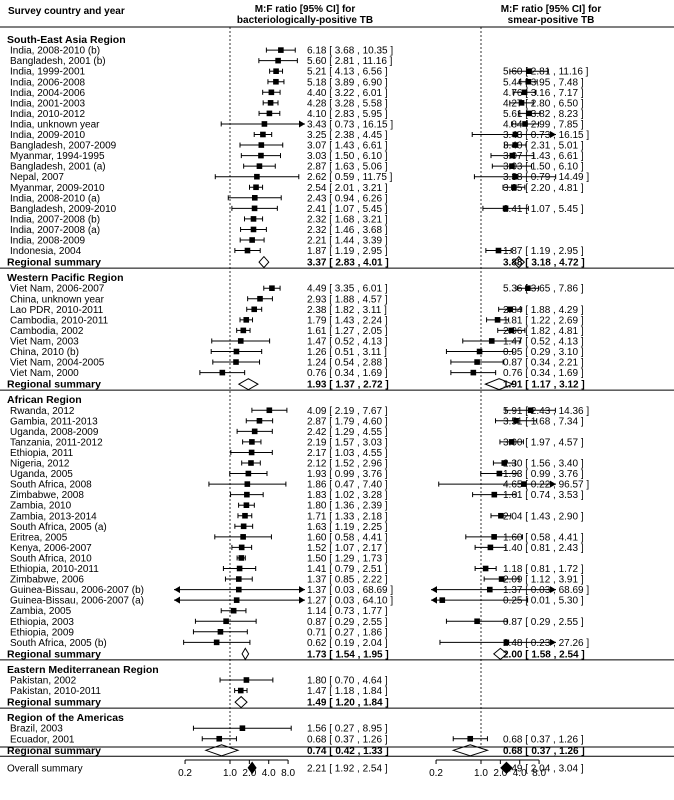 The width and height of the screenshot is (674, 800). I want to click on region-0-study-5-bact-point-estimate, so click(270, 103).